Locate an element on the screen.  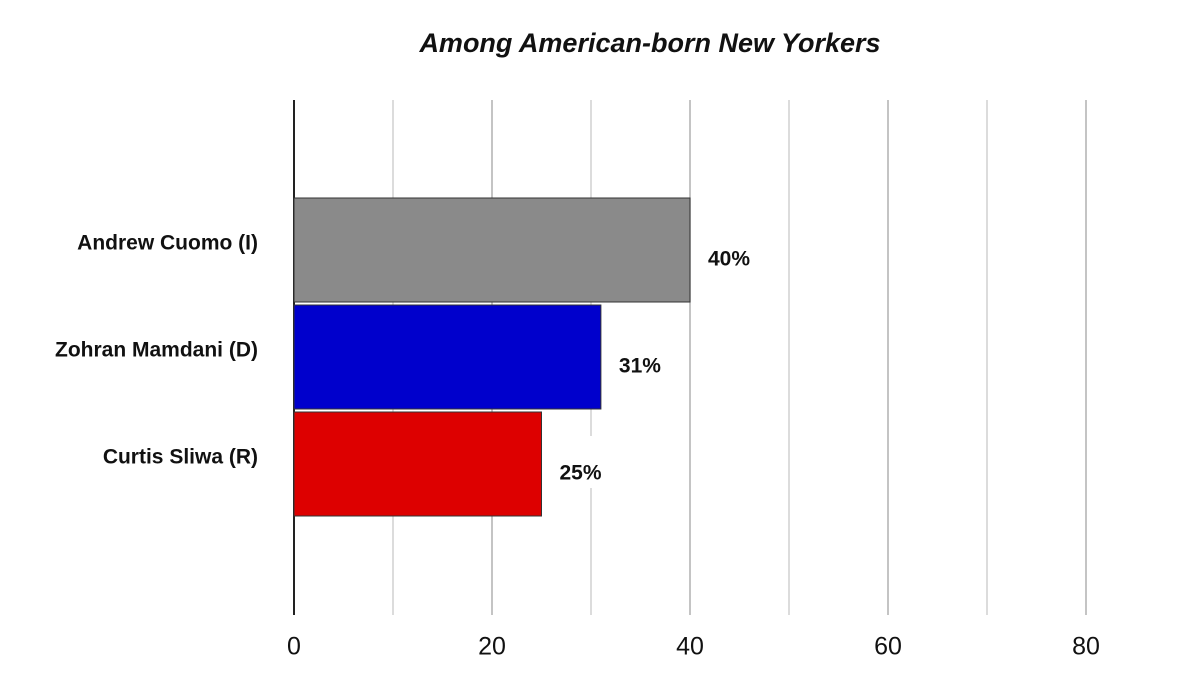
value-label: 31% is located at coordinates (640, 366).